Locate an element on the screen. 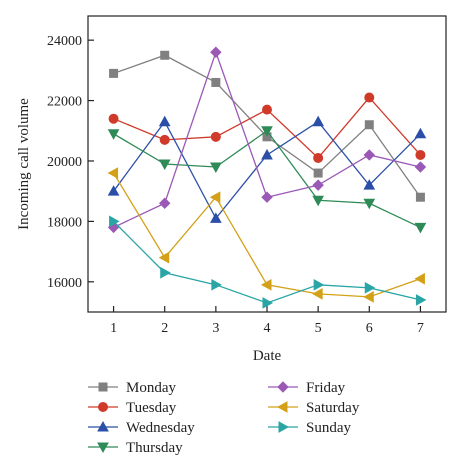  legend-label: Saturday is located at coordinates (333, 408).